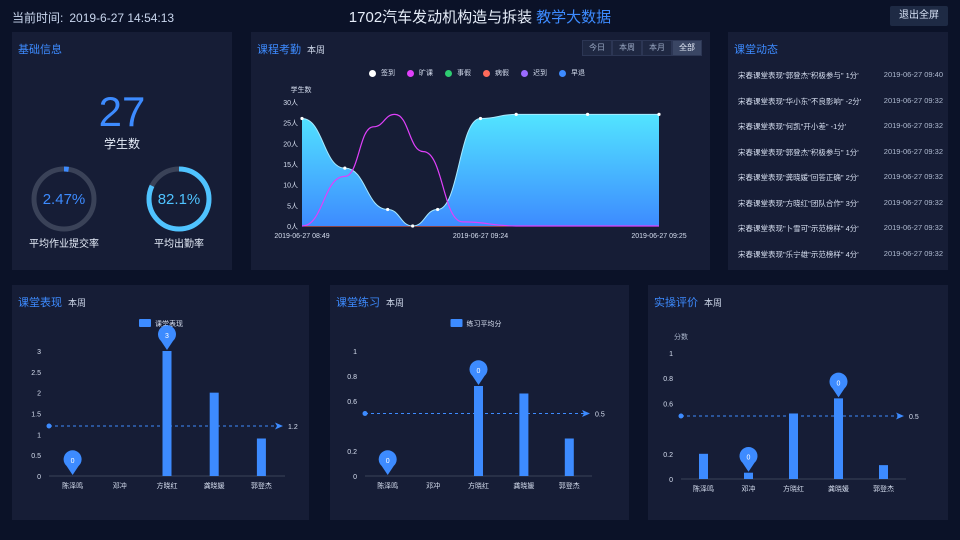  What do you see at coordinates (352, 377) in the screenshot?
I see `y-tick-label: 0.8` at bounding box center [352, 377].